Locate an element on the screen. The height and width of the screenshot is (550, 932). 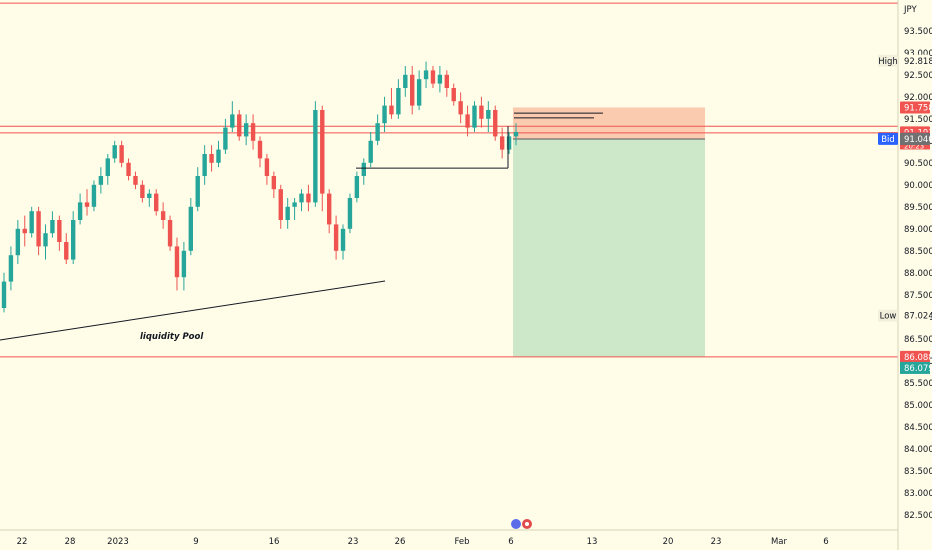
gray-tag: 91.040 is located at coordinates (916, 139).